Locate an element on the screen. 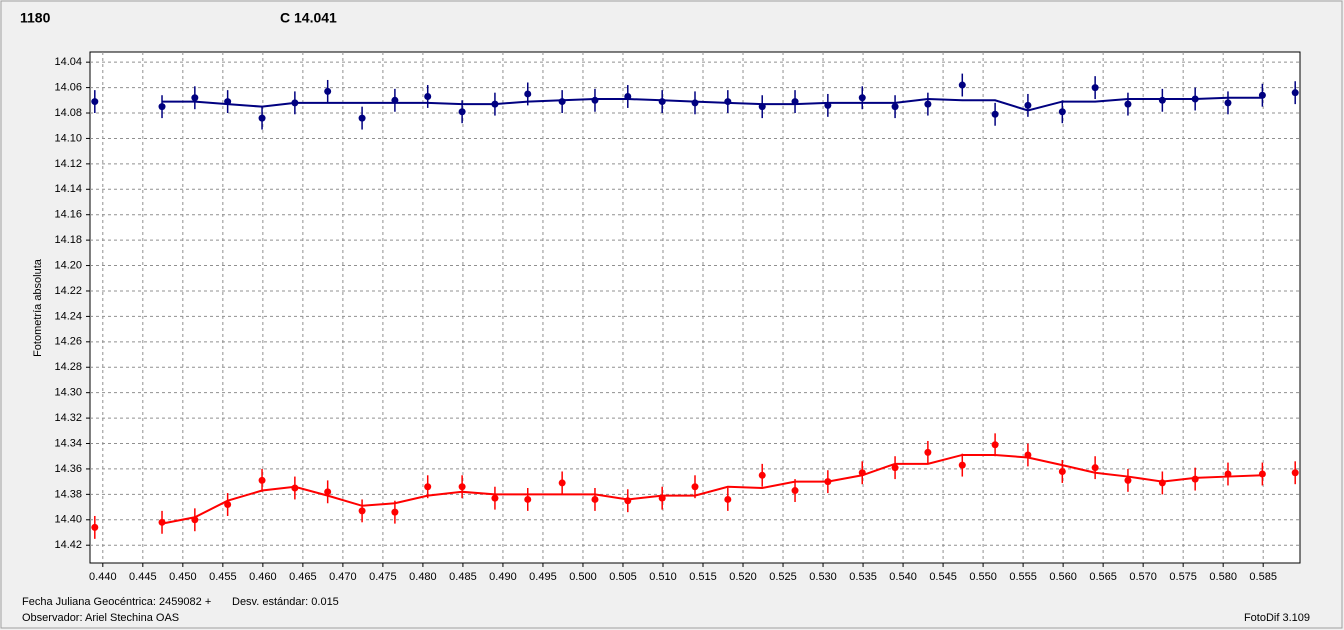 This screenshot has width=1344, height=630. x-tick-label: 0.495 is located at coordinates (543, 577).